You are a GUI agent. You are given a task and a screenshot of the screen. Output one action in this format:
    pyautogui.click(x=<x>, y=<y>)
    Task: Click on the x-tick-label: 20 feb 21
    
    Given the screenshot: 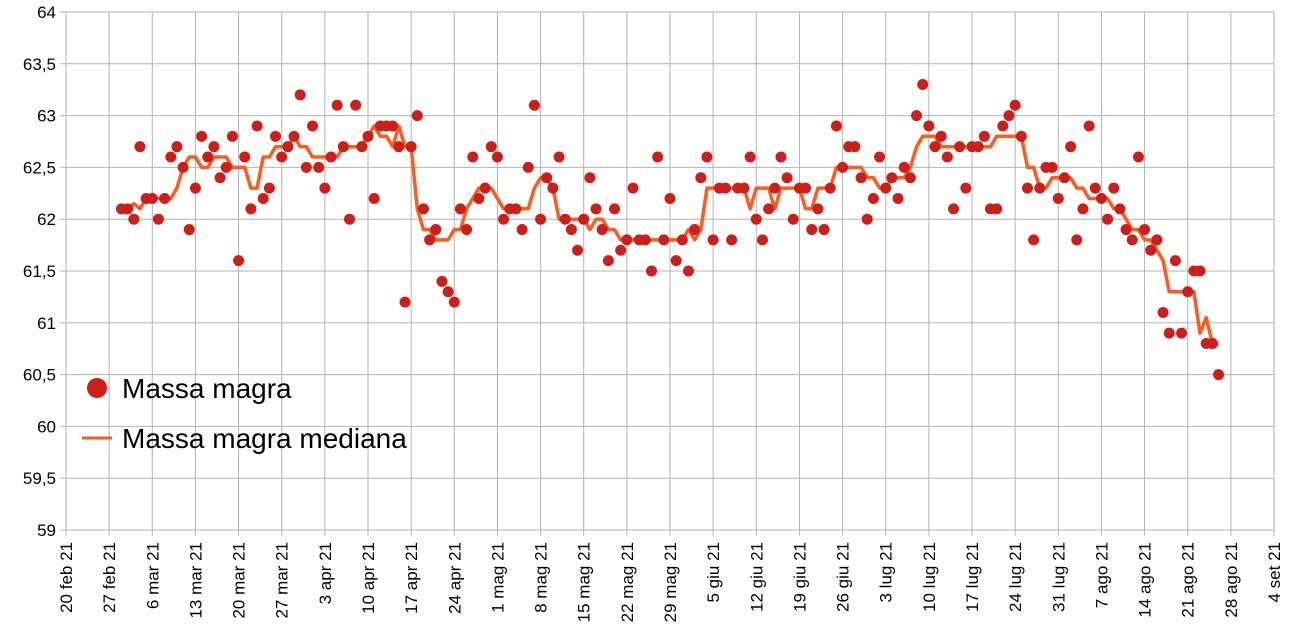 What is the action you would take?
    pyautogui.click(x=66, y=577)
    